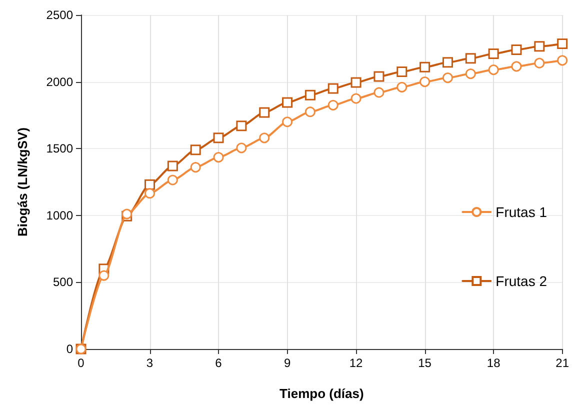 The height and width of the screenshot is (416, 572). What do you see at coordinates (322, 393) in the screenshot?
I see `x-axis-title: Tiempo (días)` at bounding box center [322, 393].